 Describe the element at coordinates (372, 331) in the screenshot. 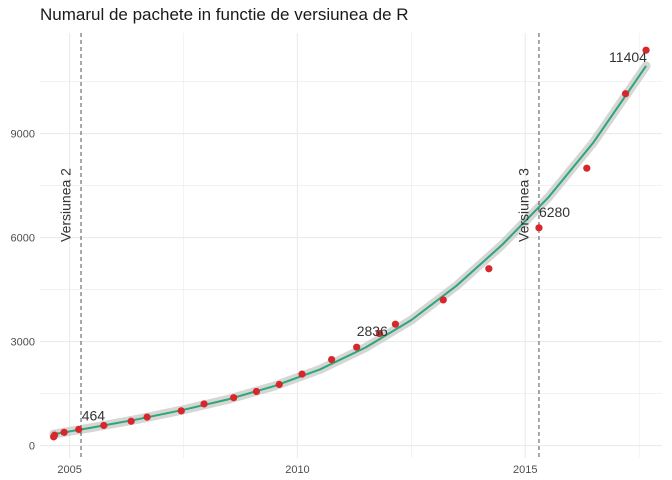

I see `point-value-label: 2836` at that location.